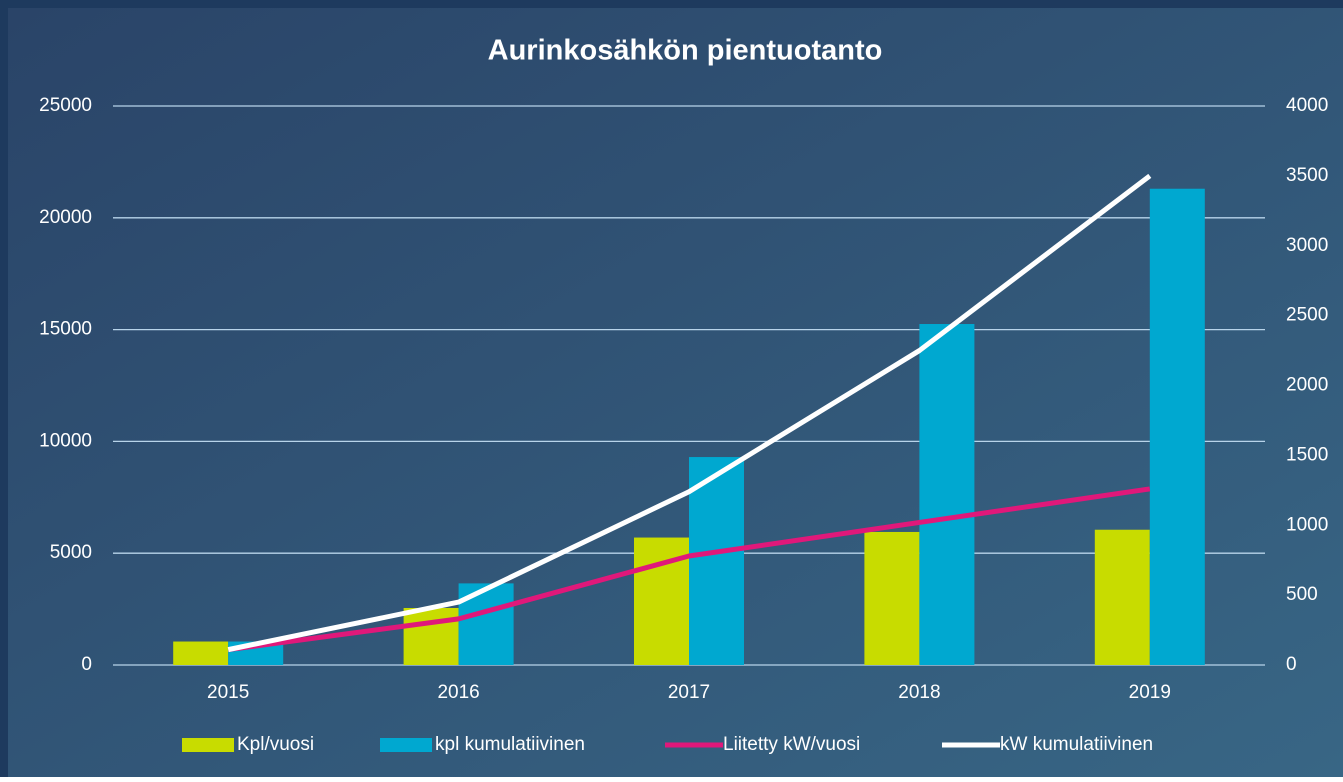 This screenshot has width=1343, height=782. I want to click on y-tick-label: 5000, so click(71, 552).